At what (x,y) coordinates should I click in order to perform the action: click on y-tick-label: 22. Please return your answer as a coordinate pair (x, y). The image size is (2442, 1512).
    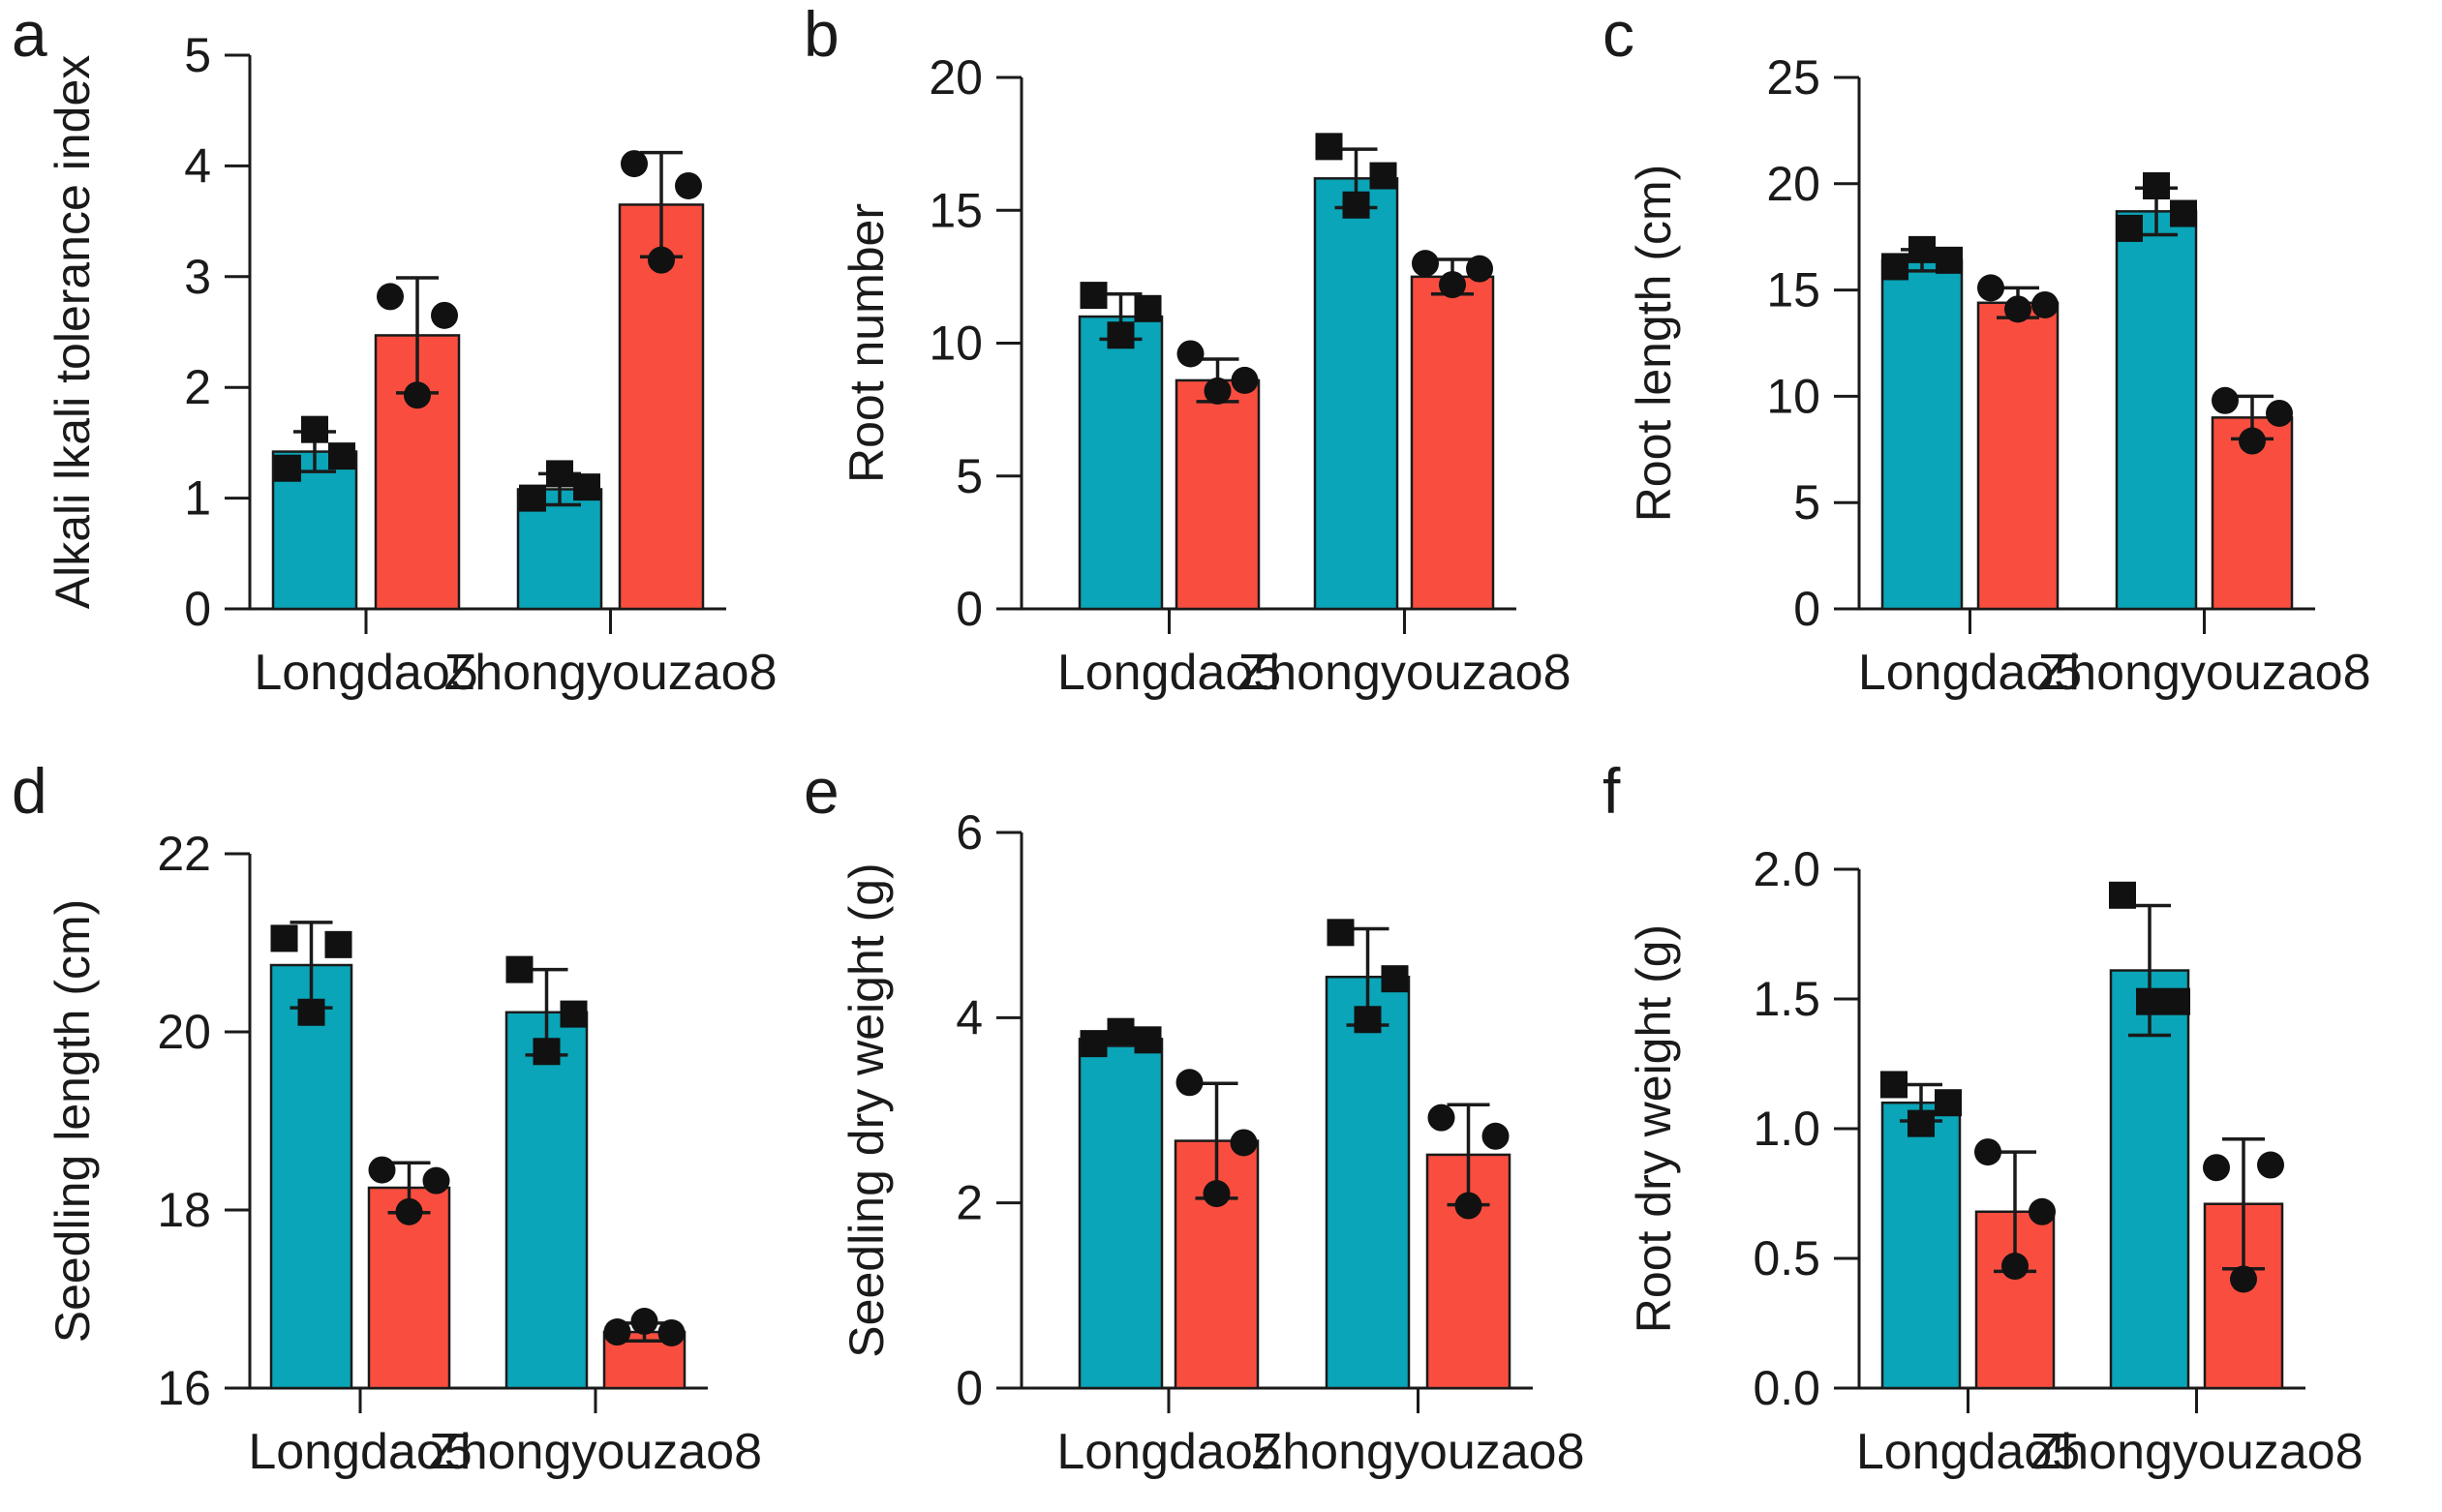
    Looking at the image, I should click on (184, 854).